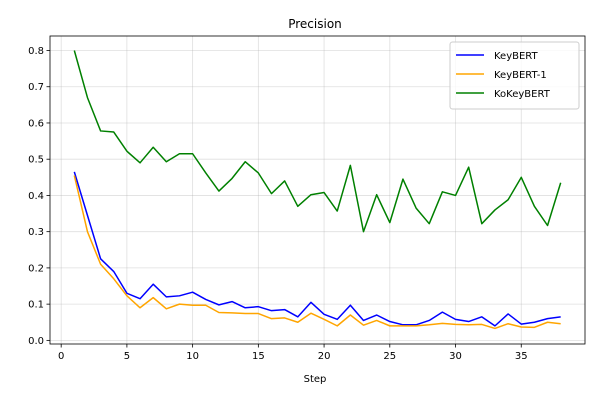  What do you see at coordinates (127, 356) in the screenshot?
I see `x-tick-label: 5` at bounding box center [127, 356].